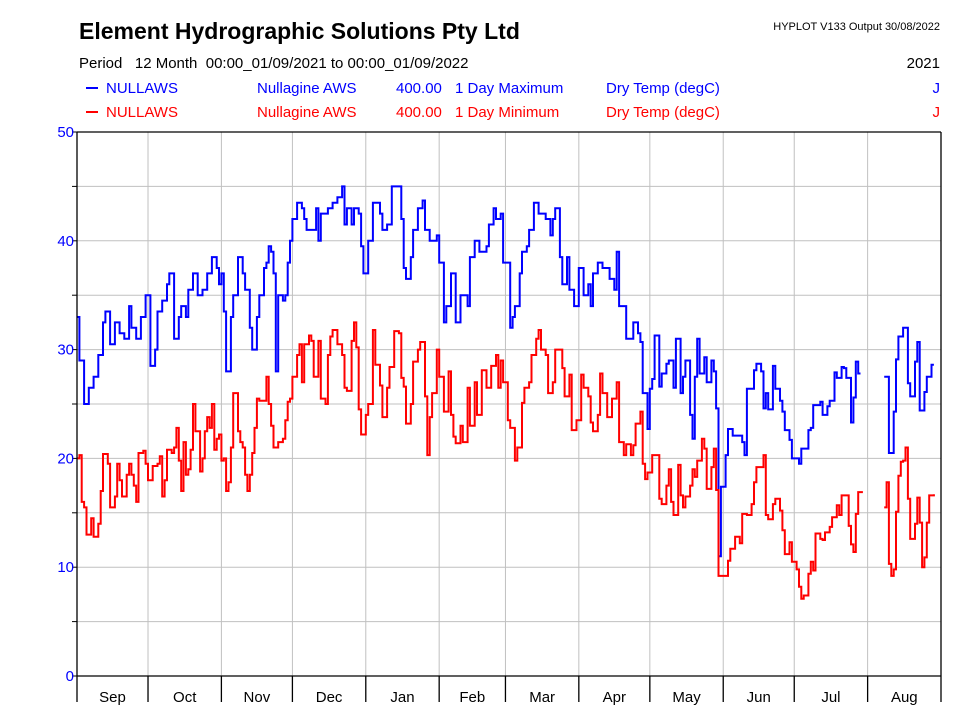  What do you see at coordinates (923, 63) in the screenshot?
I see `year-label: 2021` at bounding box center [923, 63].